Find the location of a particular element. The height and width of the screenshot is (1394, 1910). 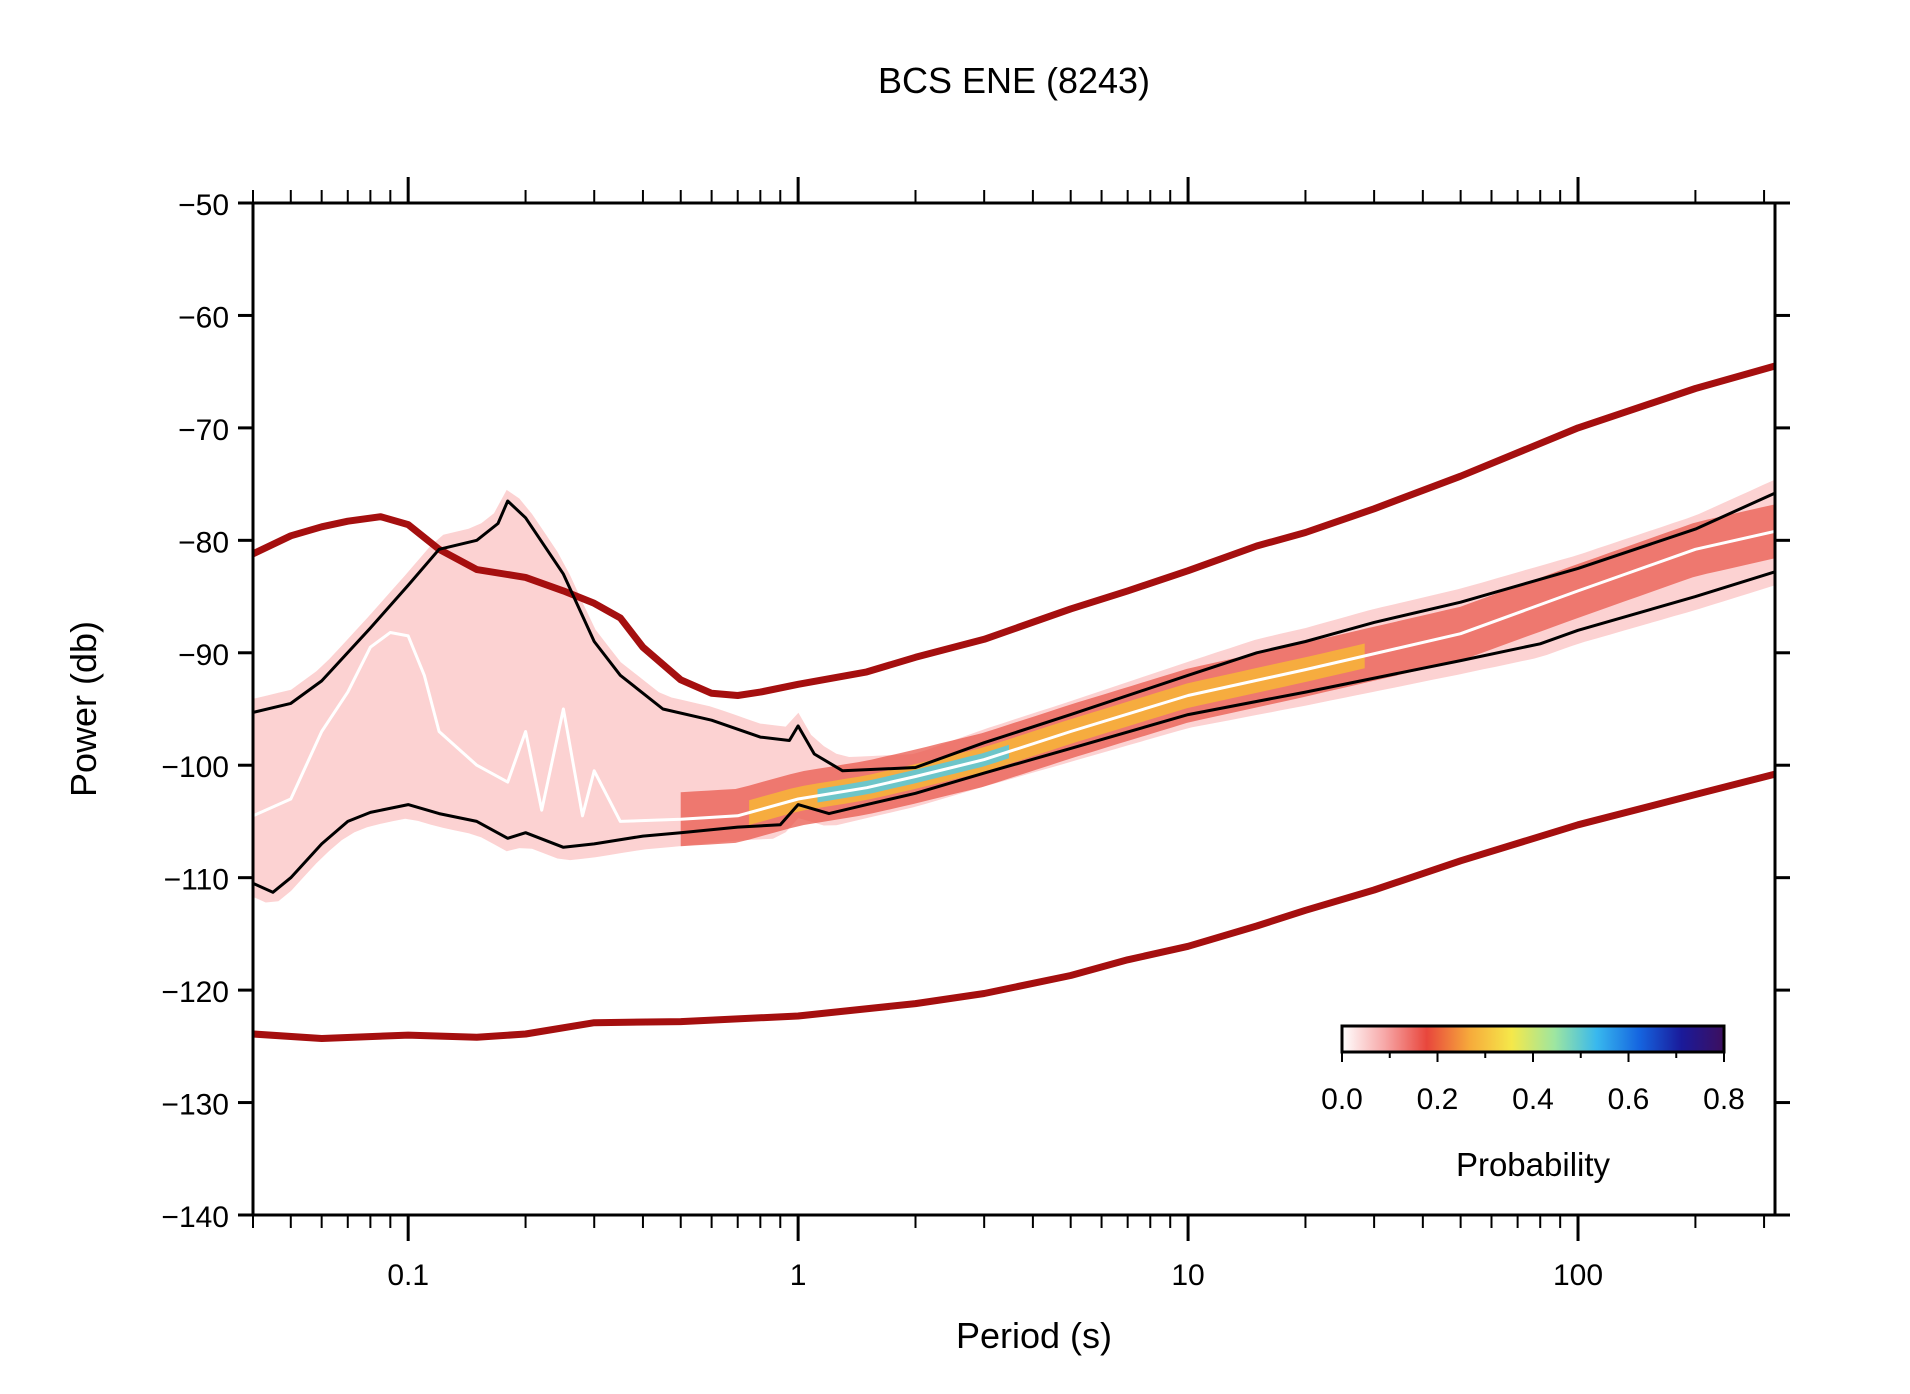

colorbar-gradient is located at coordinates (1533, 1039).